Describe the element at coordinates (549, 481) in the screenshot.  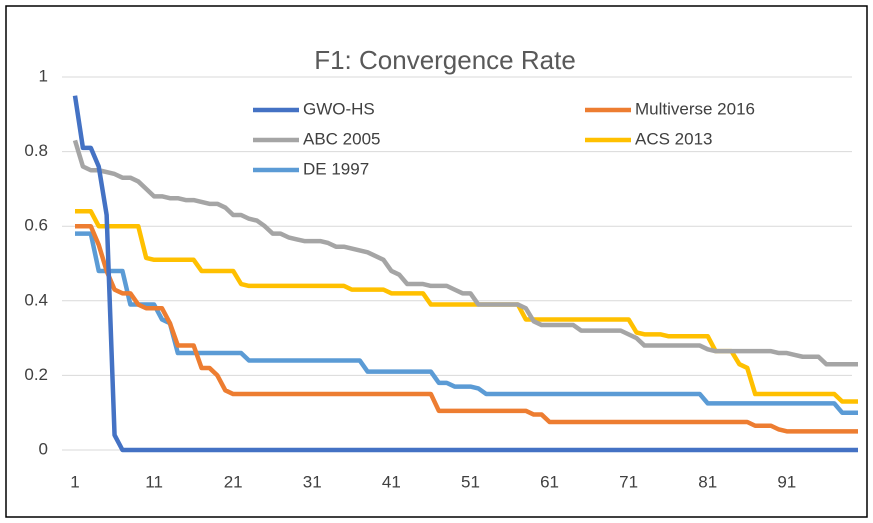
I see `x-tick-label: 61` at that location.